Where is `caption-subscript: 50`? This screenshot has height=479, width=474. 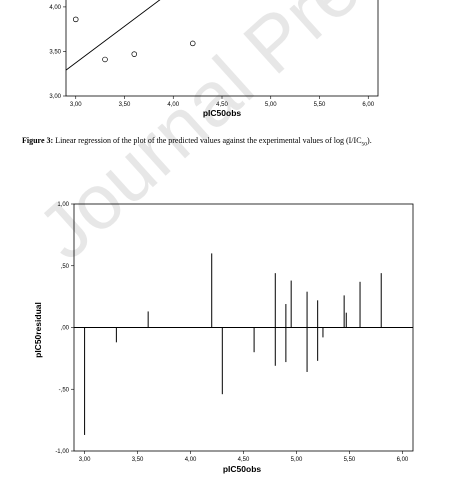
caption-subscript: 50 is located at coordinates (364, 144).